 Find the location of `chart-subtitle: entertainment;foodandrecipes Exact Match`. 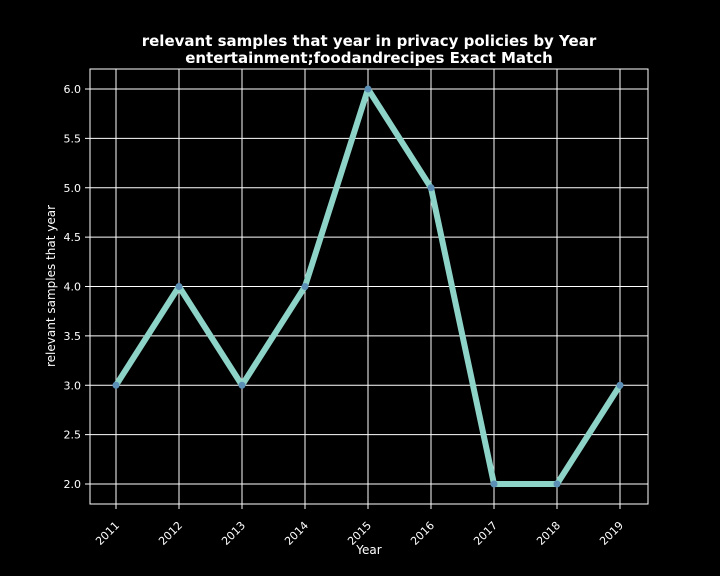

chart-subtitle: entertainment;foodandrecipes Exact Match is located at coordinates (369, 58).